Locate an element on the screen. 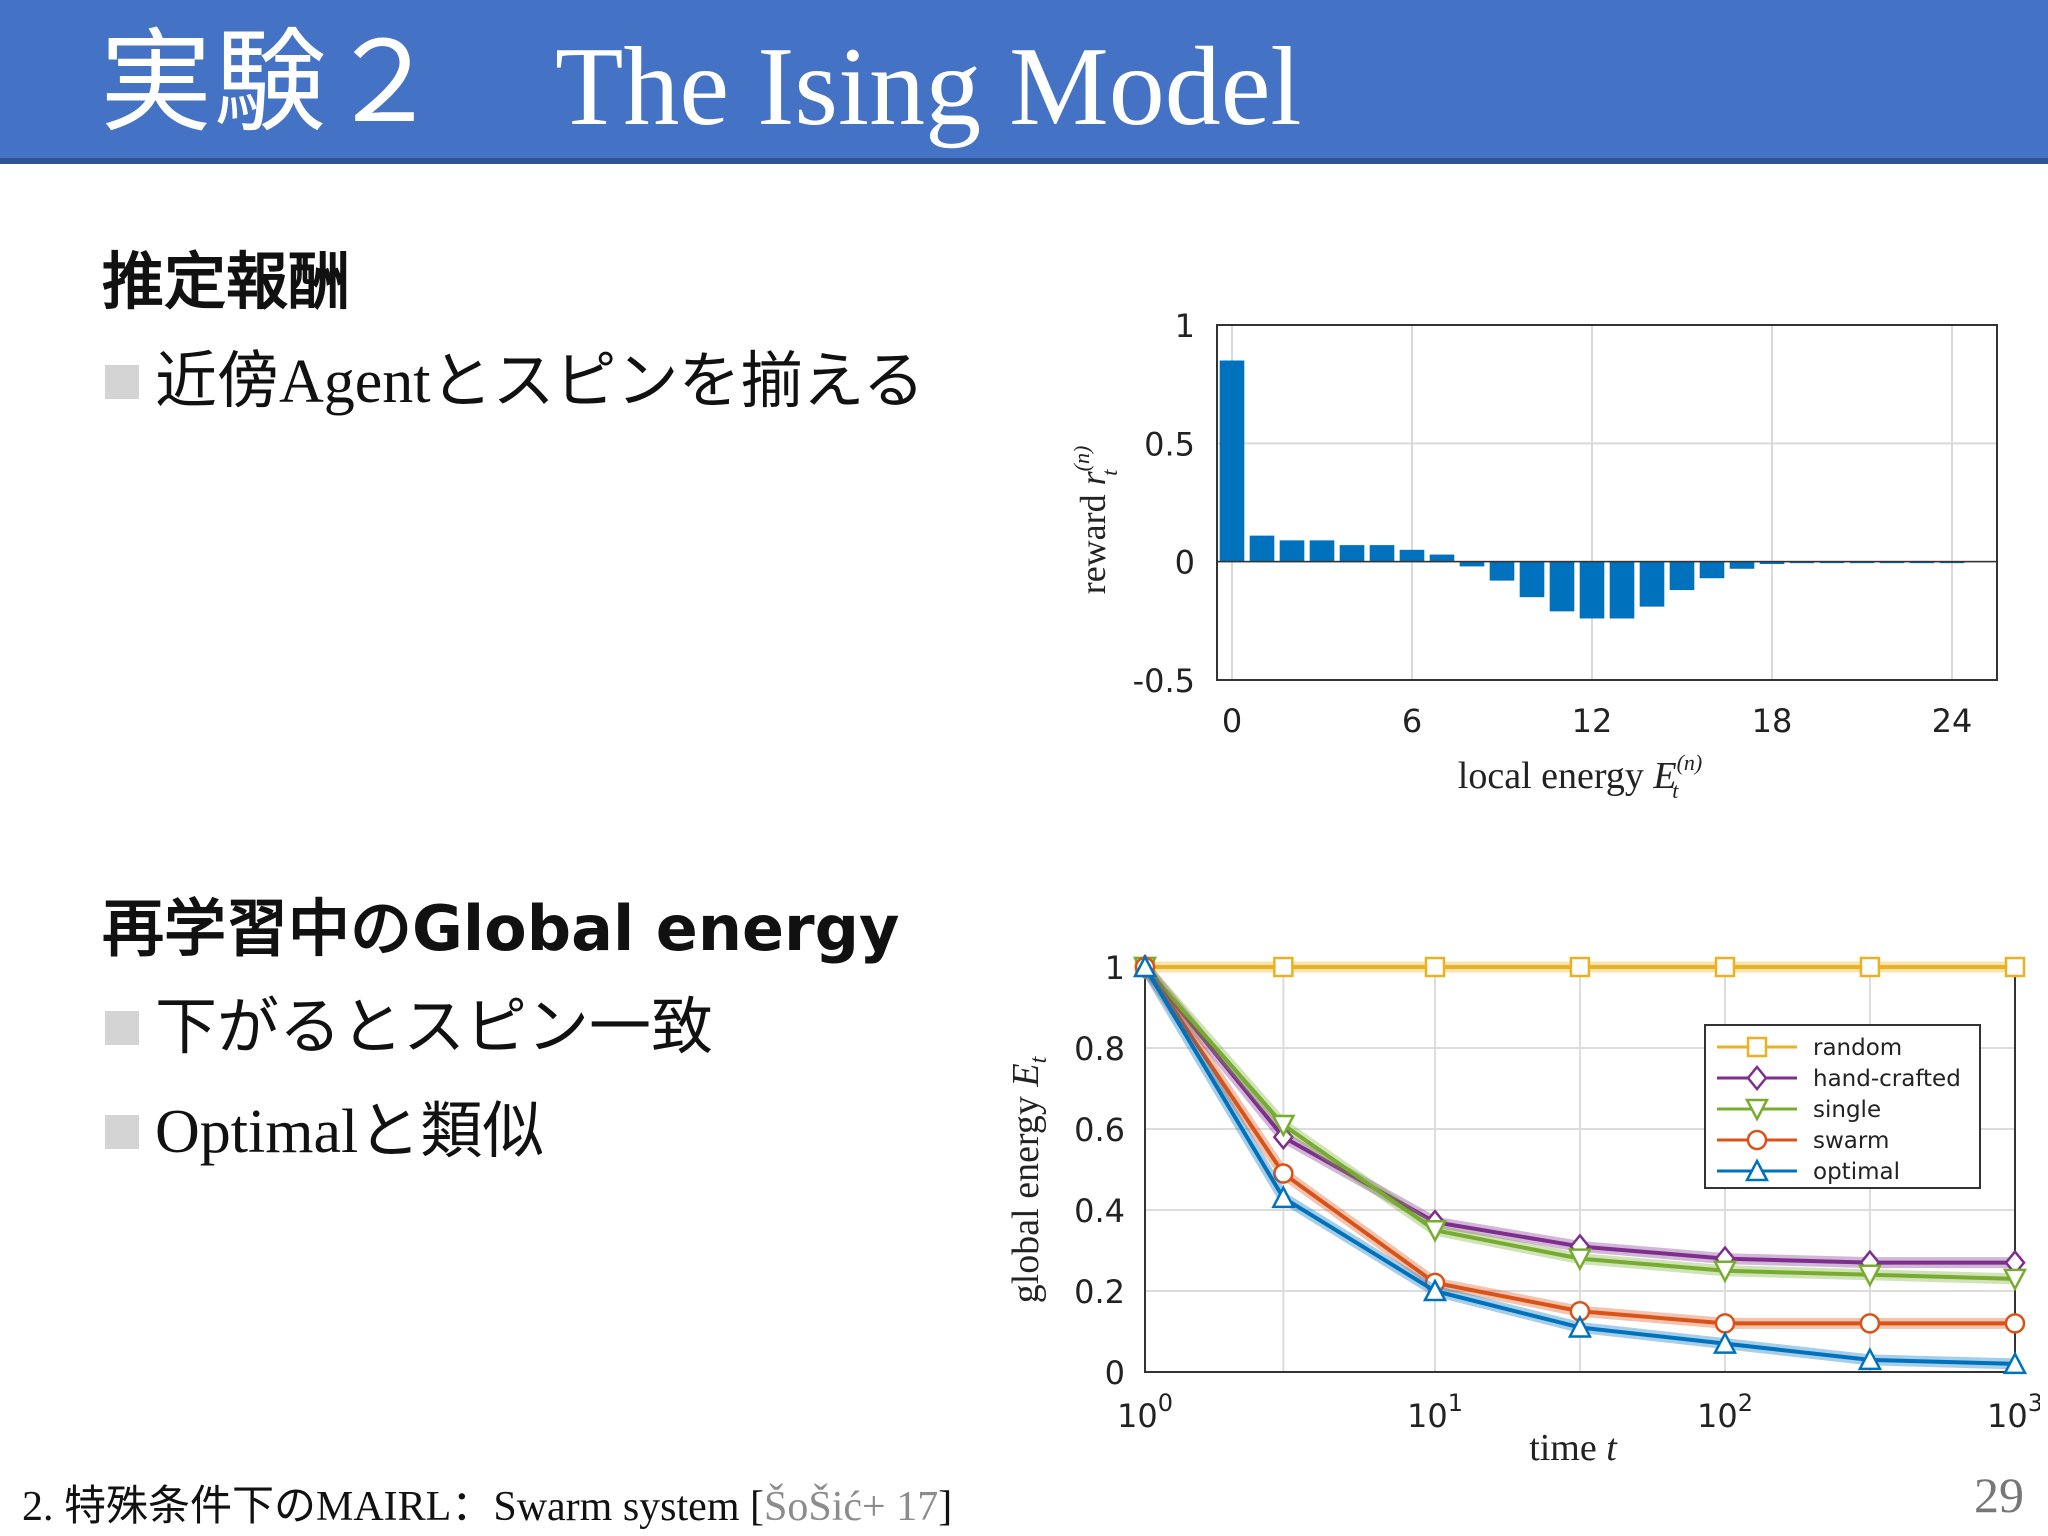  legend-label: swarm is located at coordinates (1851, 1141).